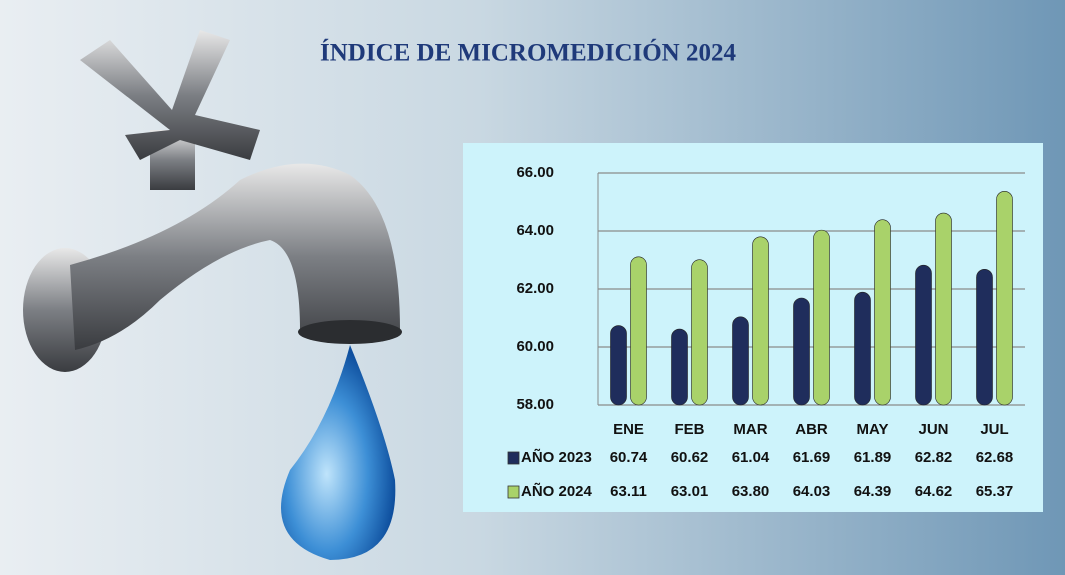  What do you see at coordinates (690, 457) in the screenshot?
I see `table-value: 60.62` at bounding box center [690, 457].